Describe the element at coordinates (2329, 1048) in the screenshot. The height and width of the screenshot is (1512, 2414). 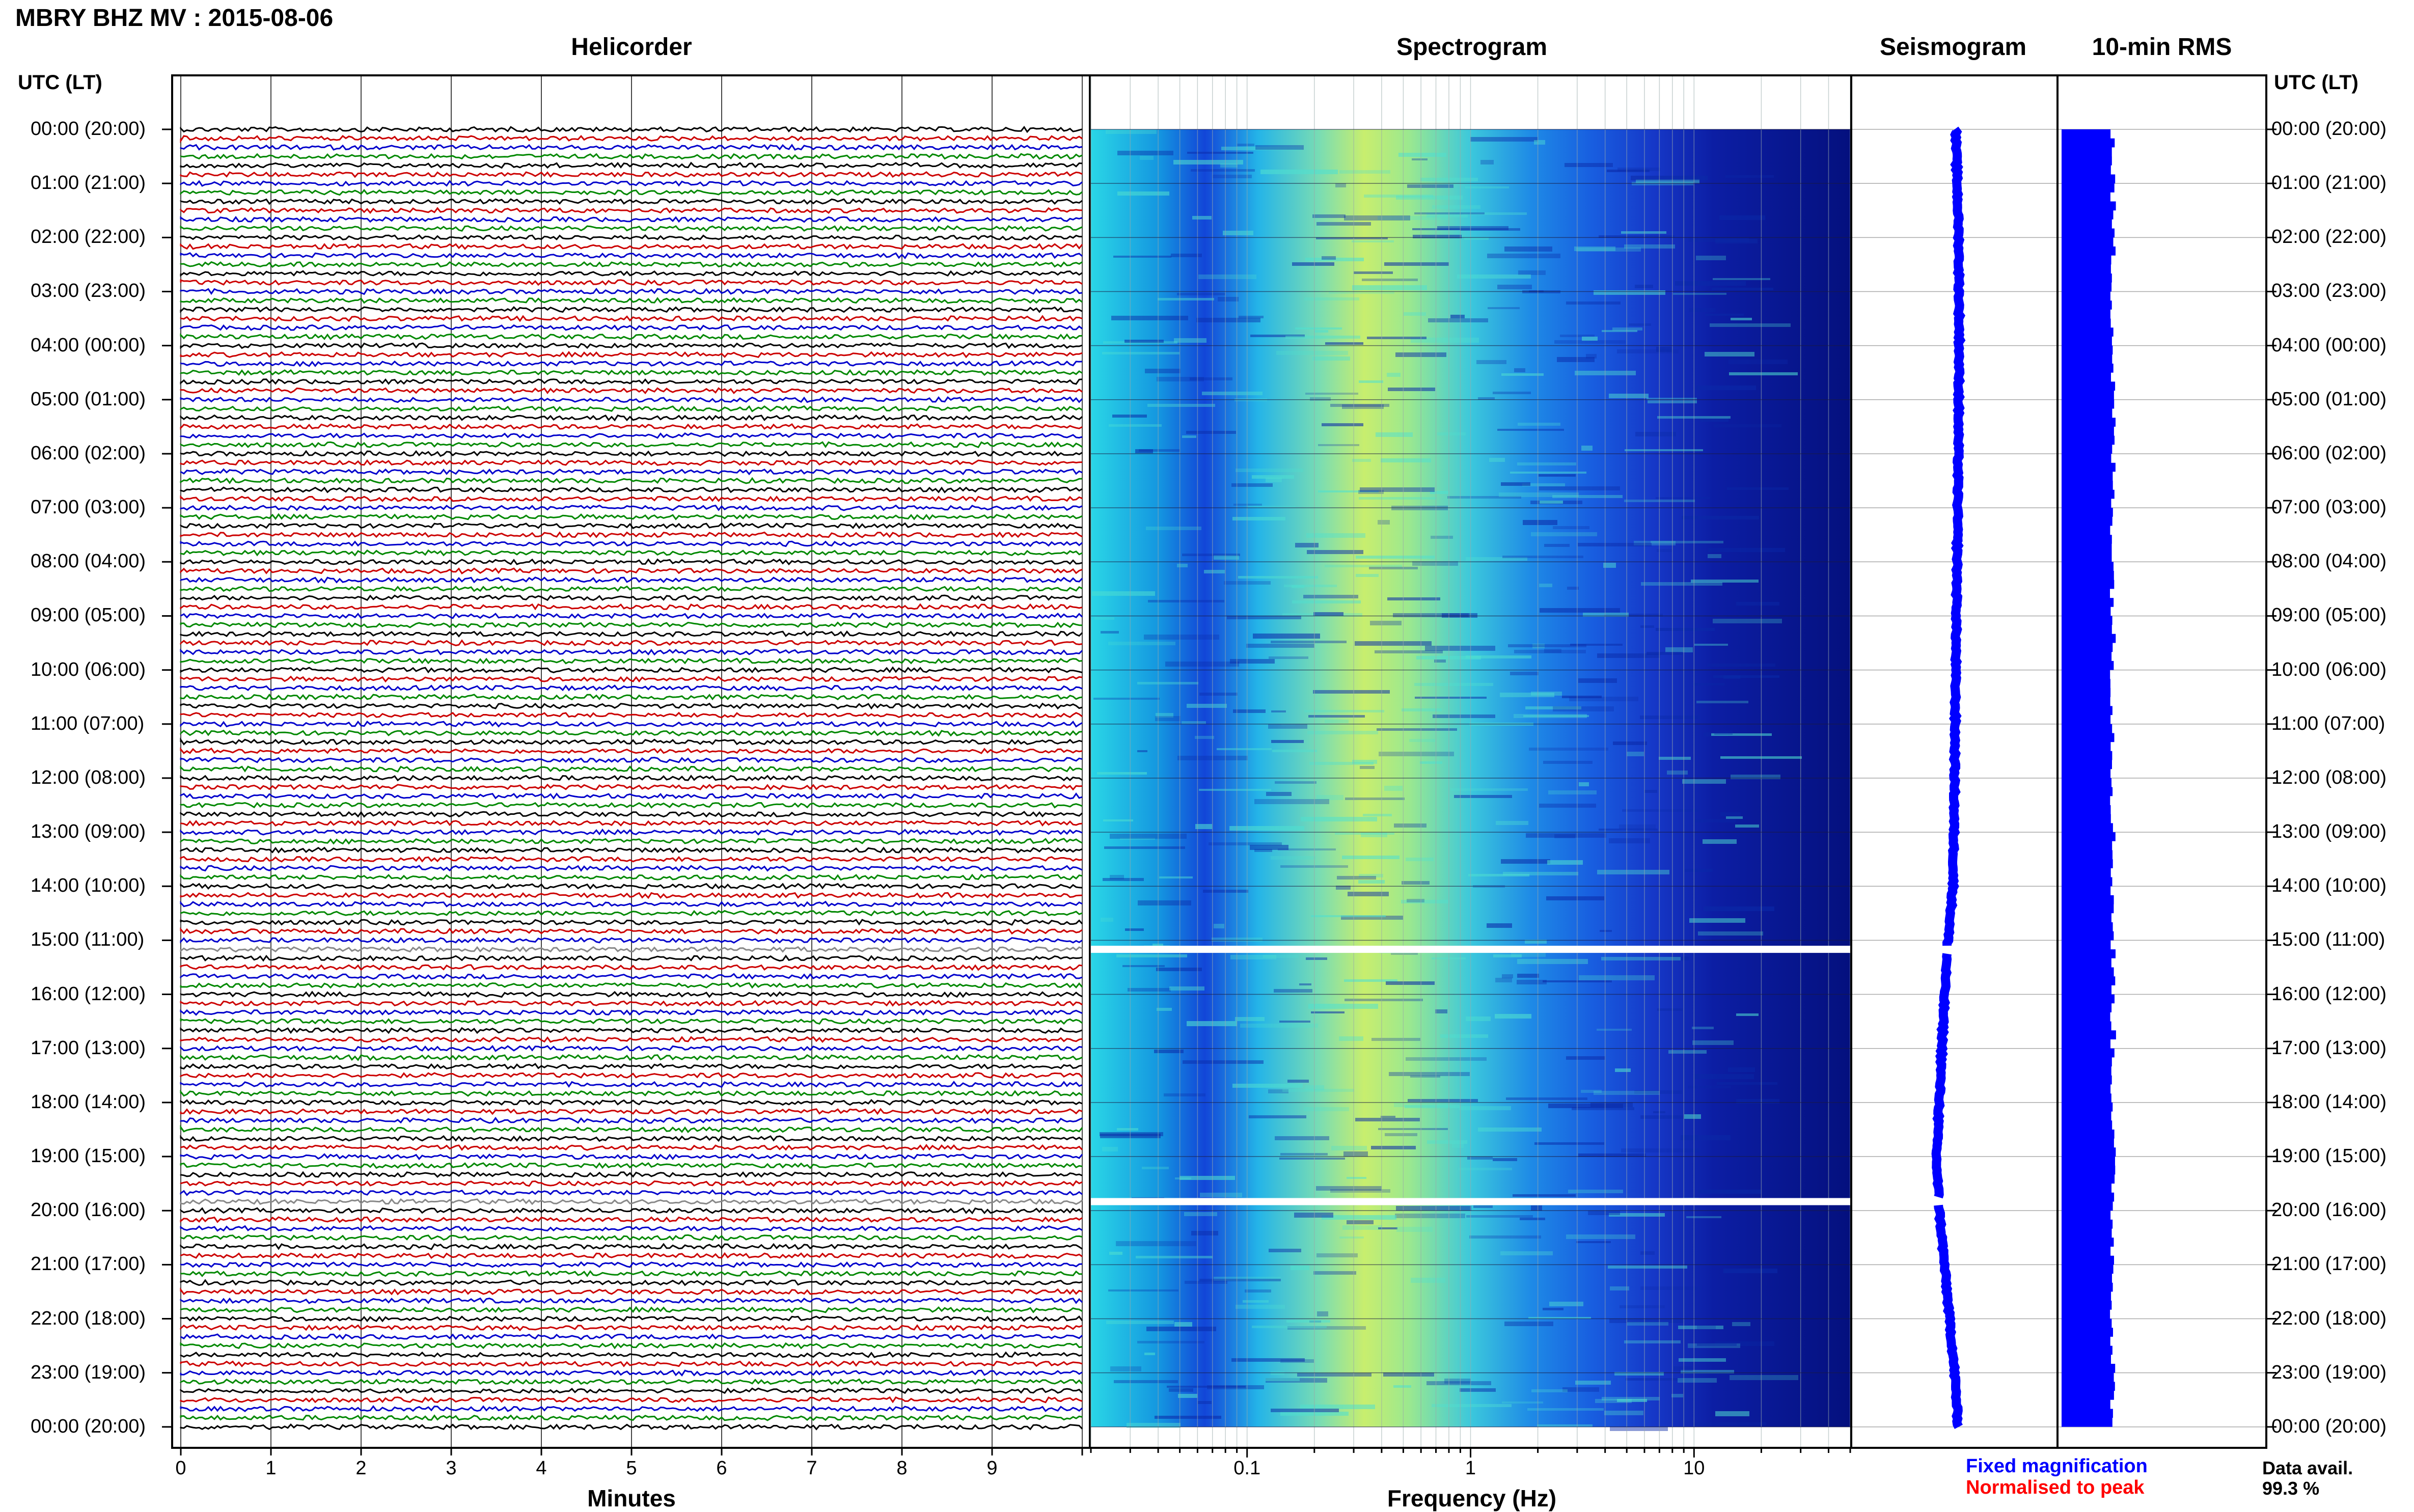
I see `right-time-label: 17:00 (13:00)` at that location.